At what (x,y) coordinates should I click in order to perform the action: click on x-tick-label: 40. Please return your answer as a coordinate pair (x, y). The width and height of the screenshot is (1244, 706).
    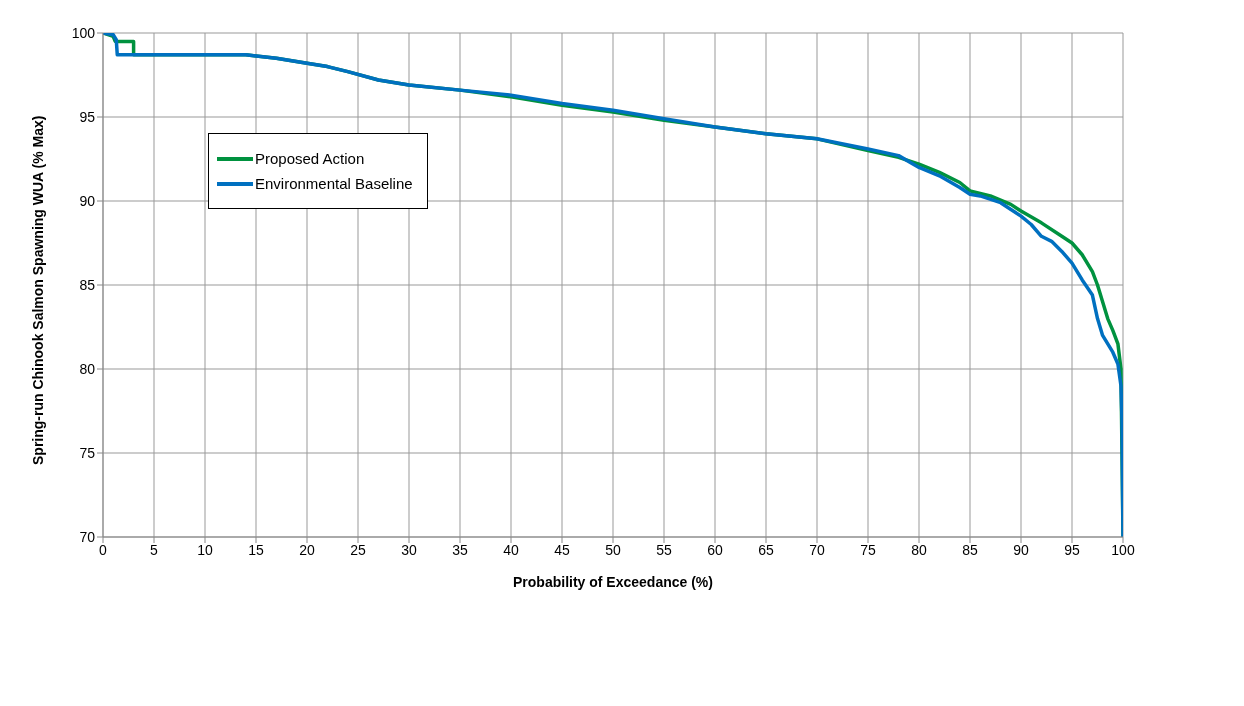
    Looking at the image, I should click on (511, 549).